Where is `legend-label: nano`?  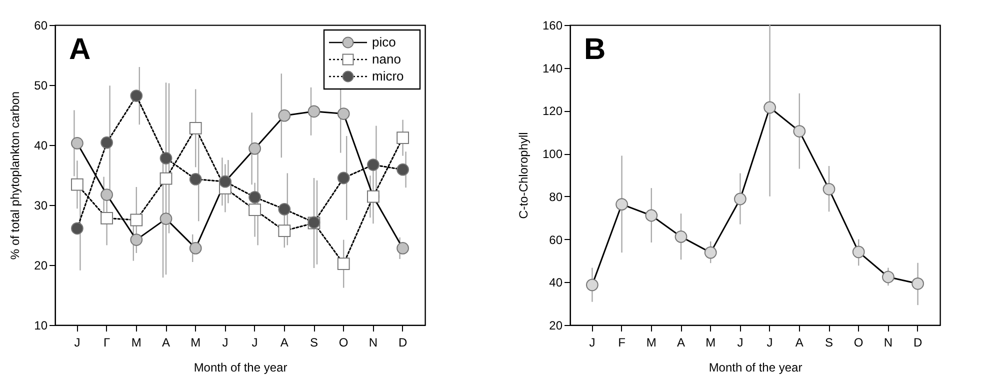
legend-label: nano is located at coordinates (386, 59).